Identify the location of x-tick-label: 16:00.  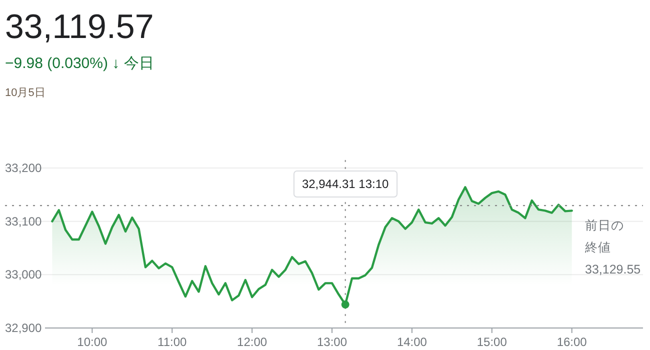
(572, 342).